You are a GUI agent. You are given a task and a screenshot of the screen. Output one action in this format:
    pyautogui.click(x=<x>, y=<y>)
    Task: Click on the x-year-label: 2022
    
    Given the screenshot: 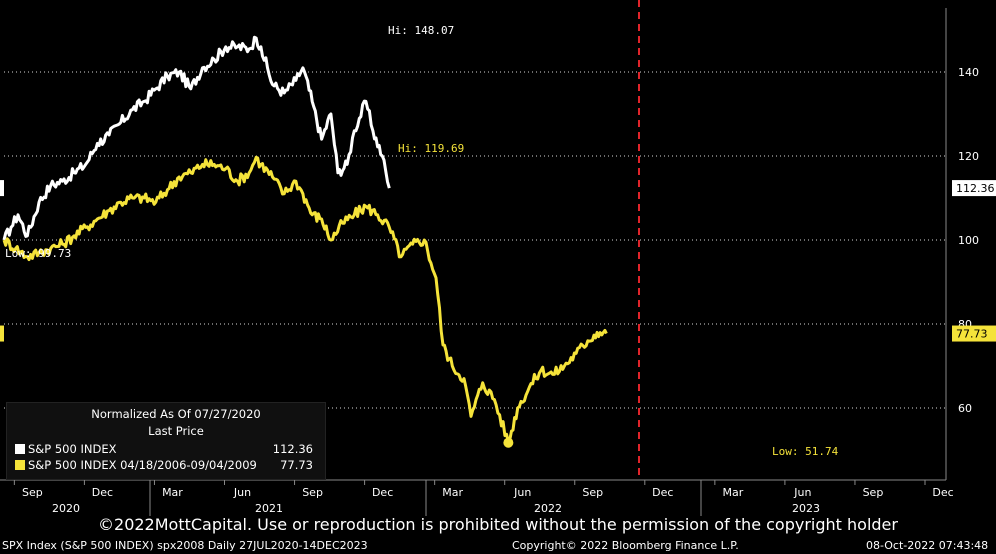 What is the action you would take?
    pyautogui.click(x=548, y=508)
    